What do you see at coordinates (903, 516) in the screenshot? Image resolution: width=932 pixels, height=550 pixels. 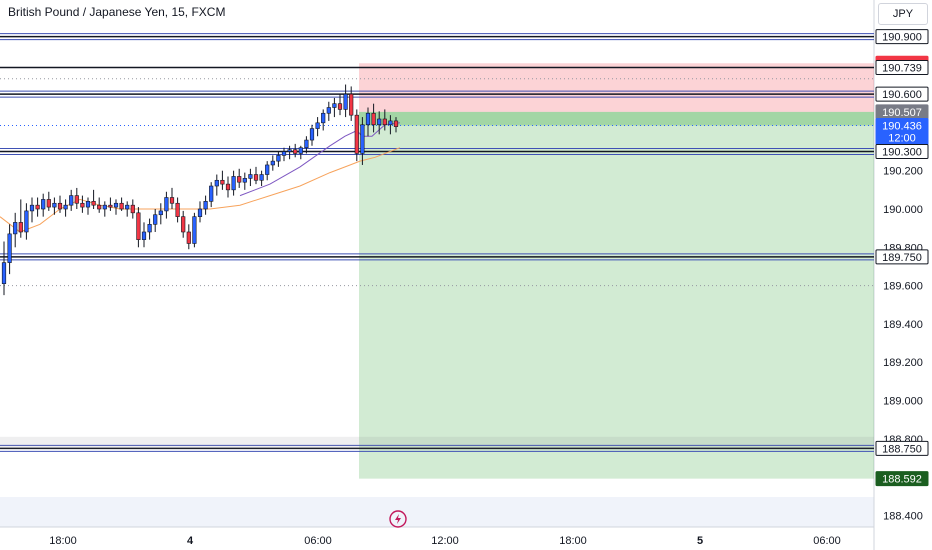 I see `price-tick-label: 188.400` at bounding box center [903, 516].